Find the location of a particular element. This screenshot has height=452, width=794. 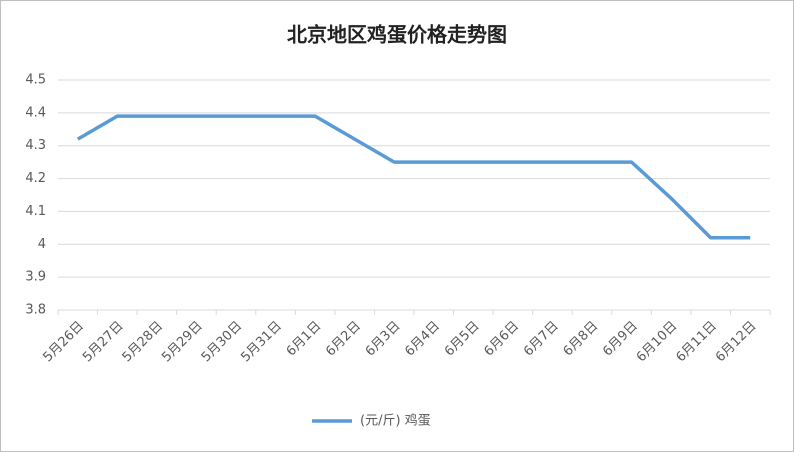

y-tick-label: 3.8 is located at coordinates (35, 310).